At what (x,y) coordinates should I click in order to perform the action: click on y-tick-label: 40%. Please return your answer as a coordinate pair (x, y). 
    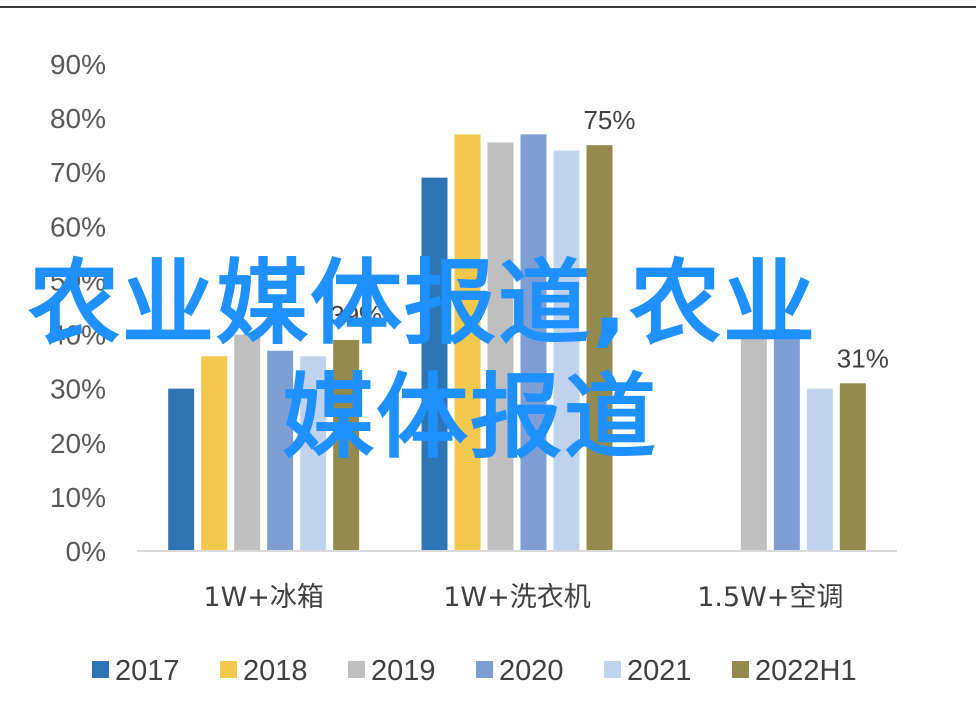
    Looking at the image, I should click on (78, 335).